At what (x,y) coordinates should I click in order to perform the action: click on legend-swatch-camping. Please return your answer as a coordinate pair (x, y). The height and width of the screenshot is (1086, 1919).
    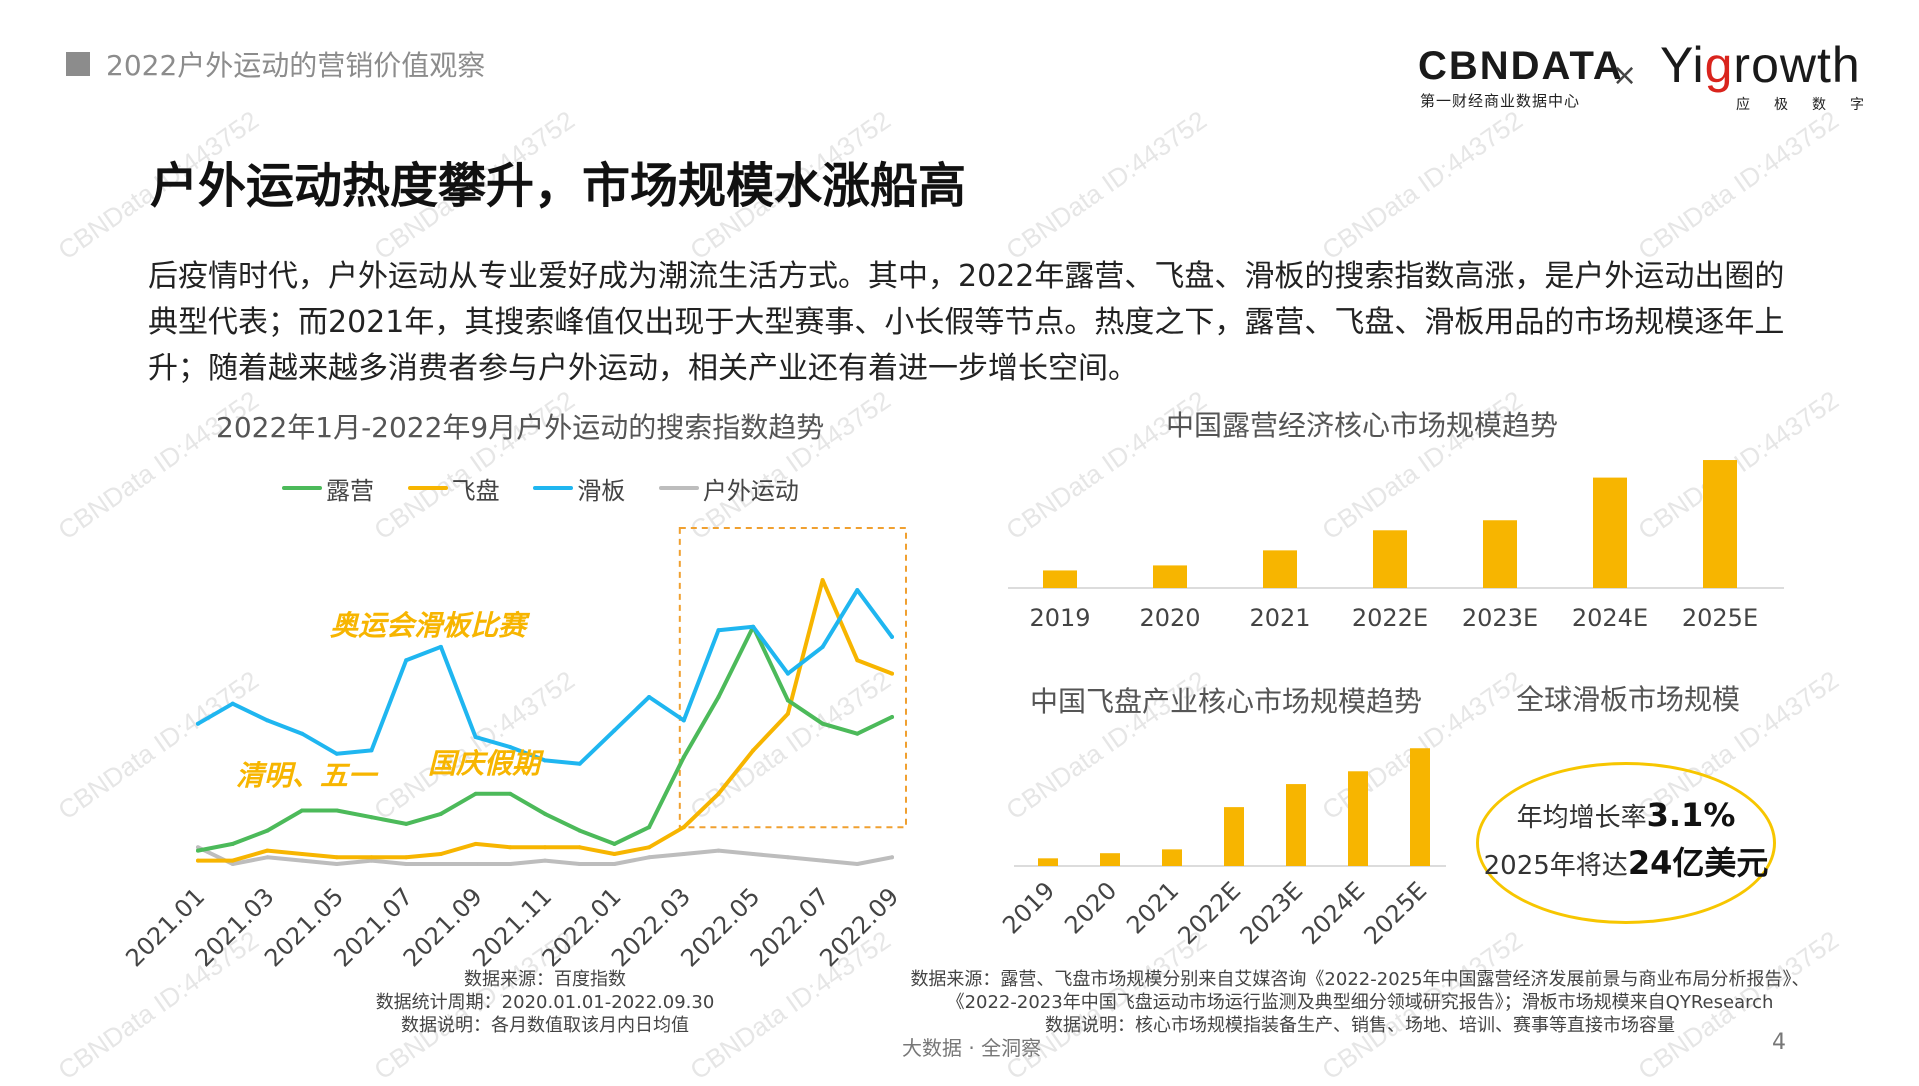
    Looking at the image, I should click on (302, 488).